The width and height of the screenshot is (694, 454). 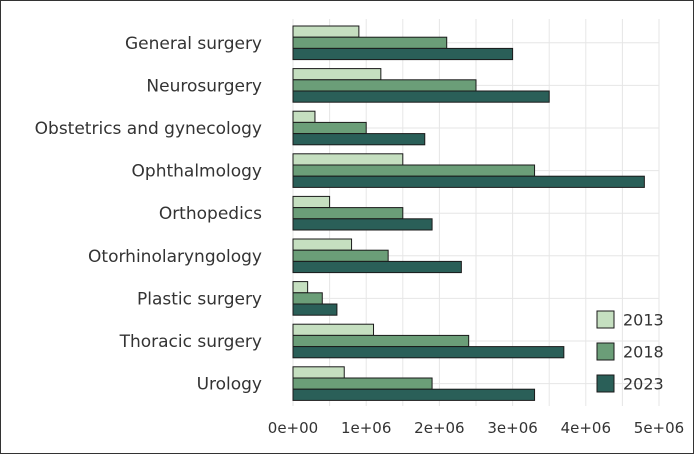 What do you see at coordinates (340, 255) in the screenshot?
I see `bar-2018-otorhinolaryngology` at bounding box center [340, 255].